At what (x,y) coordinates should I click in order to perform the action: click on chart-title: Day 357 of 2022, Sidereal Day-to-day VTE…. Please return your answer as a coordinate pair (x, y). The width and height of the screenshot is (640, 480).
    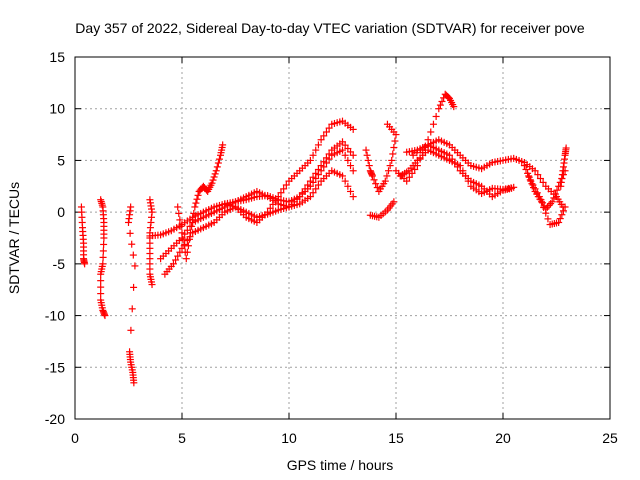
    Looking at the image, I should click on (330, 28).